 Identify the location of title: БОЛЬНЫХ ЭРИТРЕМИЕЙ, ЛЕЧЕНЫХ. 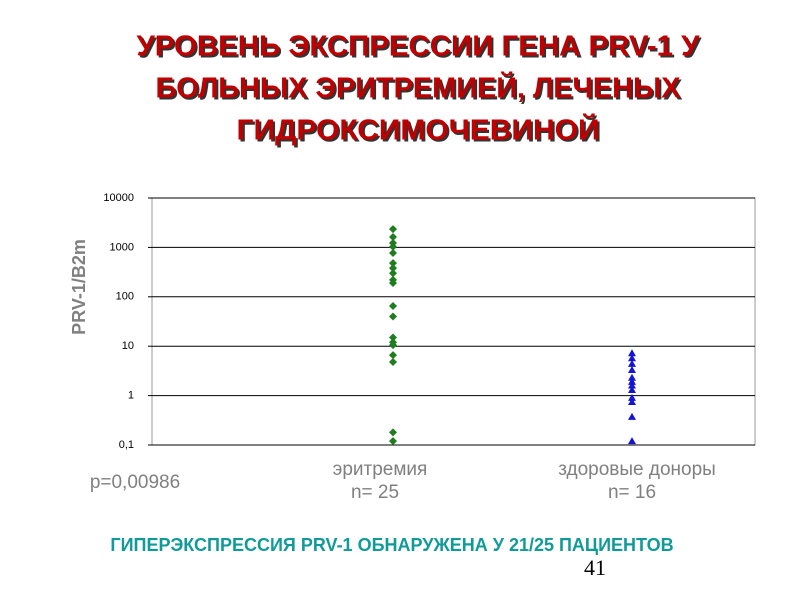
(419, 88).